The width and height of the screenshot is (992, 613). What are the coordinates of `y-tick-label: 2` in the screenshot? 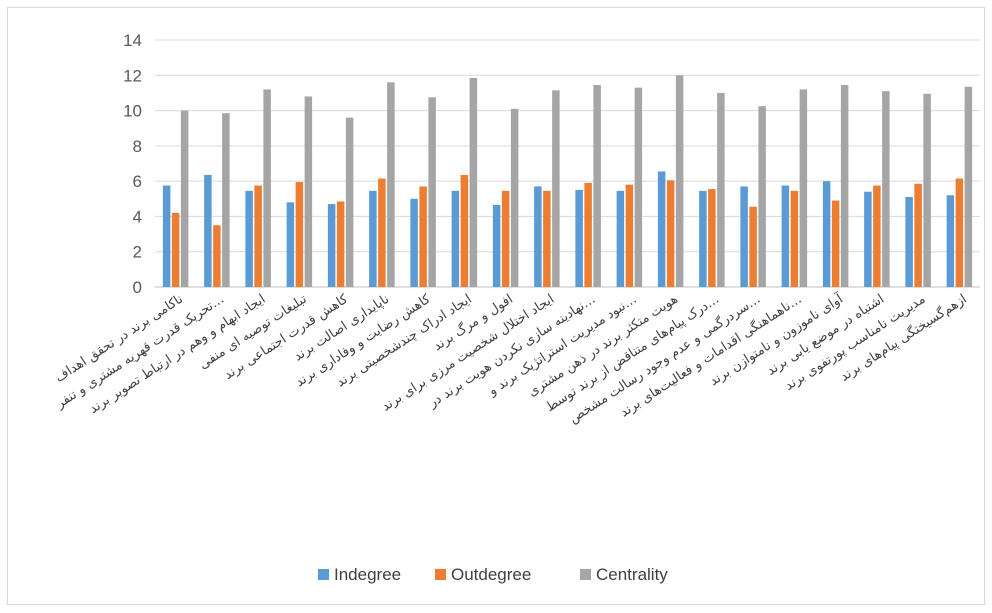 It's located at (137, 252).